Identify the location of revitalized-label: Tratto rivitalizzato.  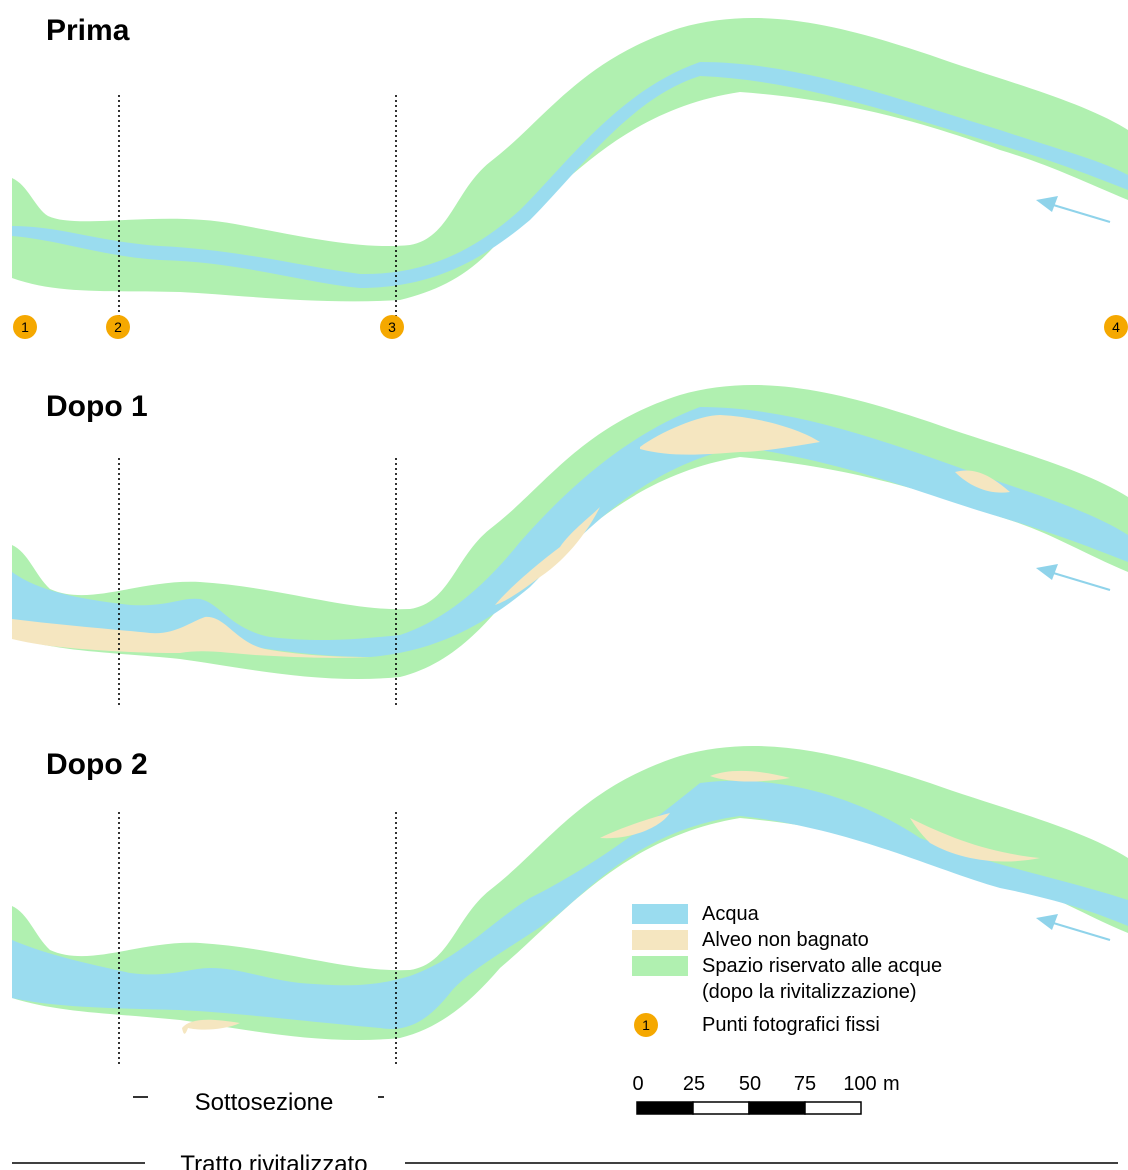
(273, 1160).